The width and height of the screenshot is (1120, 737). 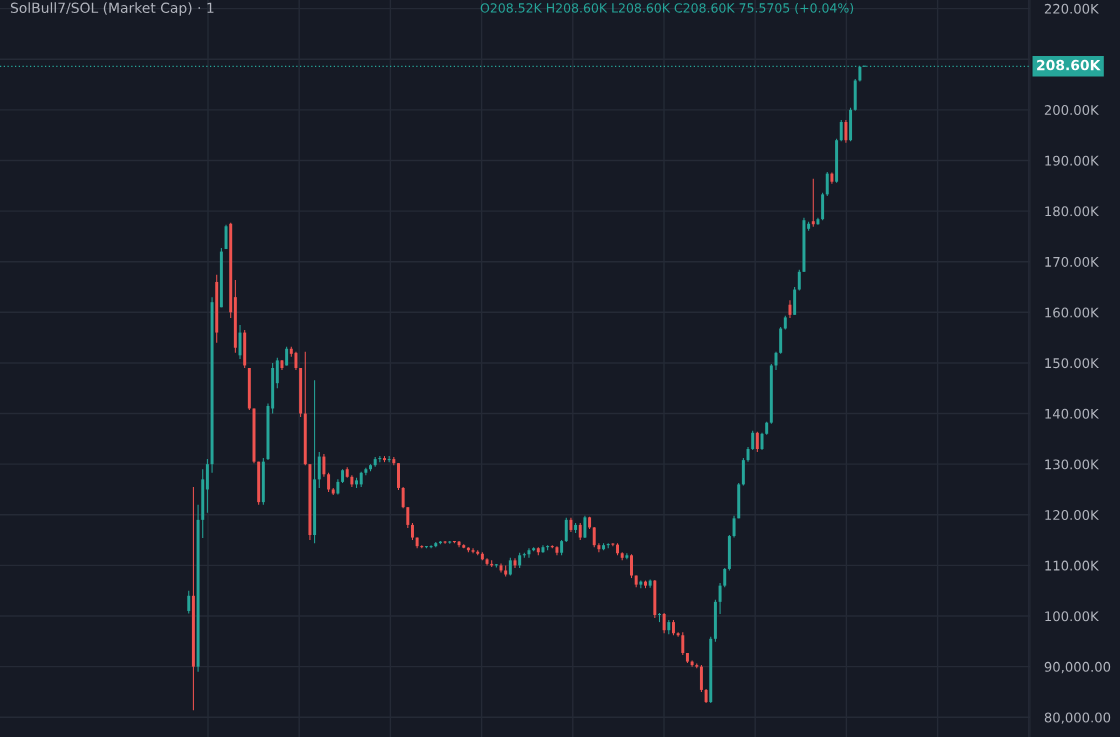 What do you see at coordinates (1071, 8) in the screenshot?
I see `y-tick-label: 220.00K` at bounding box center [1071, 8].